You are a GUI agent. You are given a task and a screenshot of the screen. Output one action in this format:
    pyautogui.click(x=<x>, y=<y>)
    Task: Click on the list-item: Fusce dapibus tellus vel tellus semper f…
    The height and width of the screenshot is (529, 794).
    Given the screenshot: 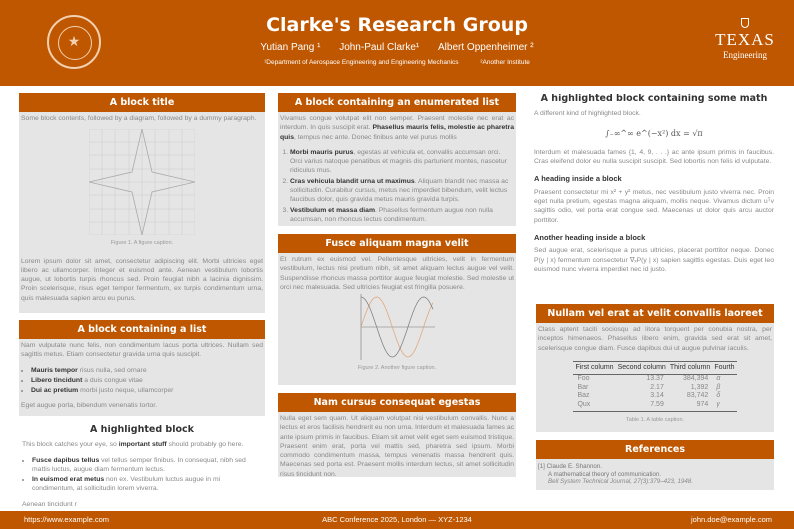 What is the action you would take?
    pyautogui.click(x=147, y=465)
    